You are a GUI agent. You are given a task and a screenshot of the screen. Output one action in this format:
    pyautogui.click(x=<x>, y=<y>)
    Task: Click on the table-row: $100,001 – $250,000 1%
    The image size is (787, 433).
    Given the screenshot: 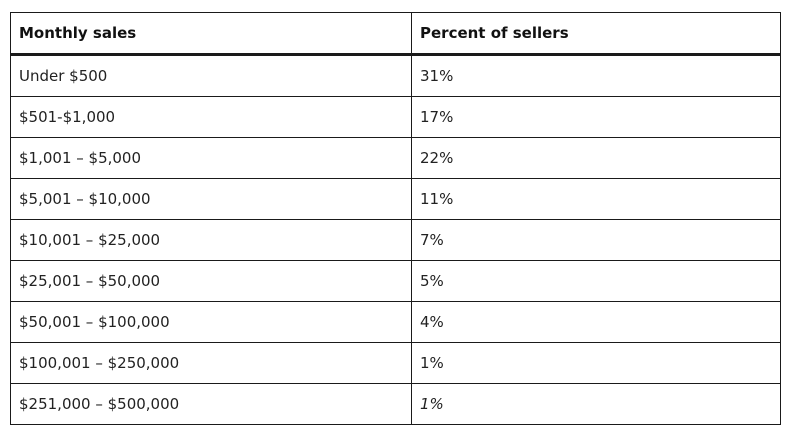 What is the action you would take?
    pyautogui.click(x=395, y=363)
    